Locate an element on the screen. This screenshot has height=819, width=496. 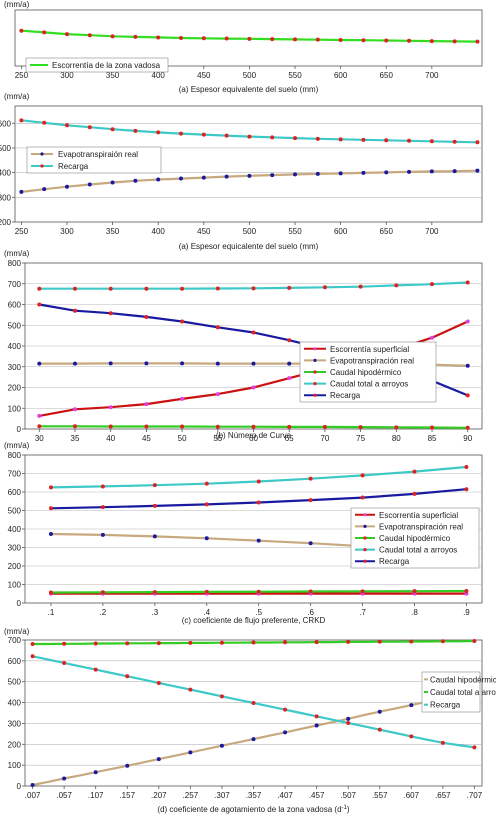
x-tick-label: .307 is located at coordinates (222, 795).